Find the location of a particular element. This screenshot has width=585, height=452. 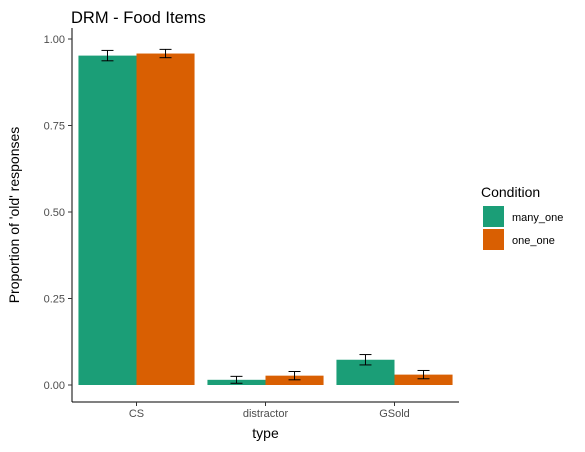

x-tick-label: distractor is located at coordinates (266, 414).